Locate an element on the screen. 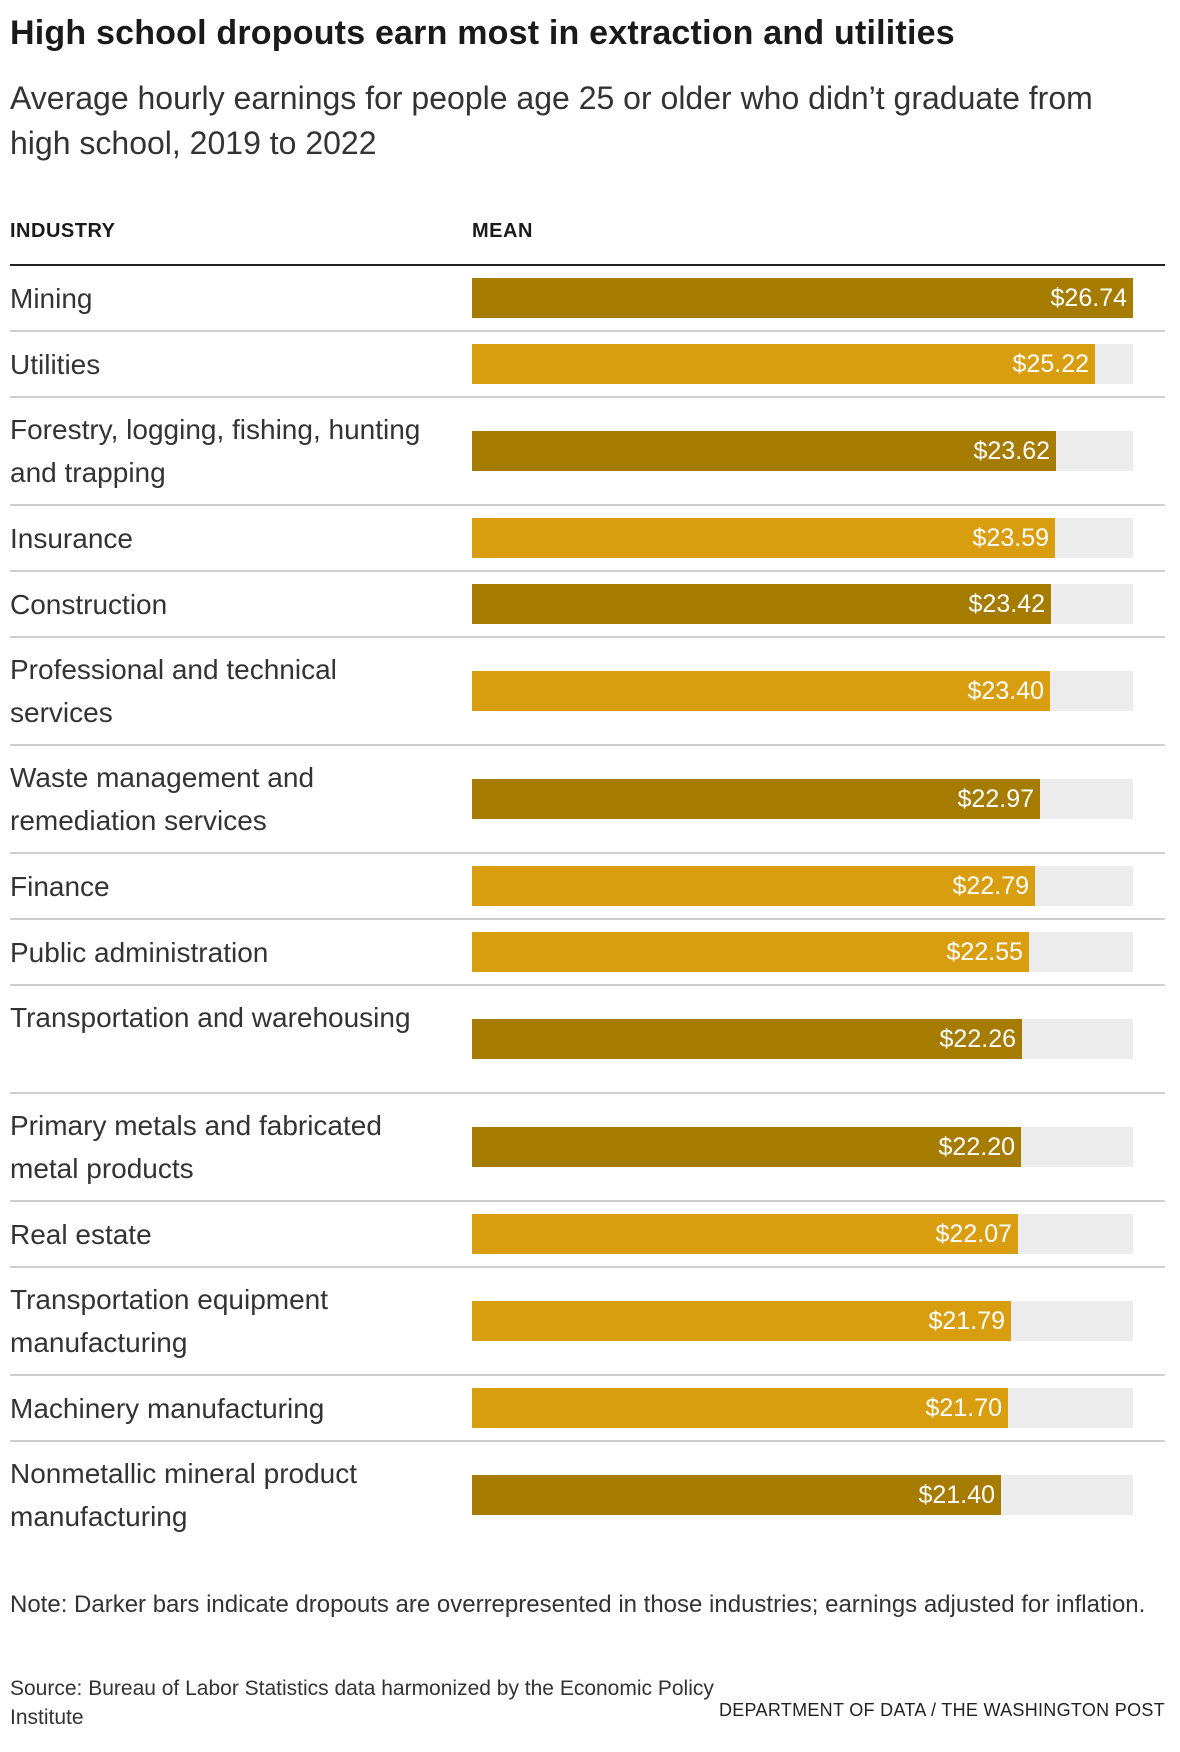 The height and width of the screenshot is (1752, 1180). bar: $22.79 is located at coordinates (753, 886).